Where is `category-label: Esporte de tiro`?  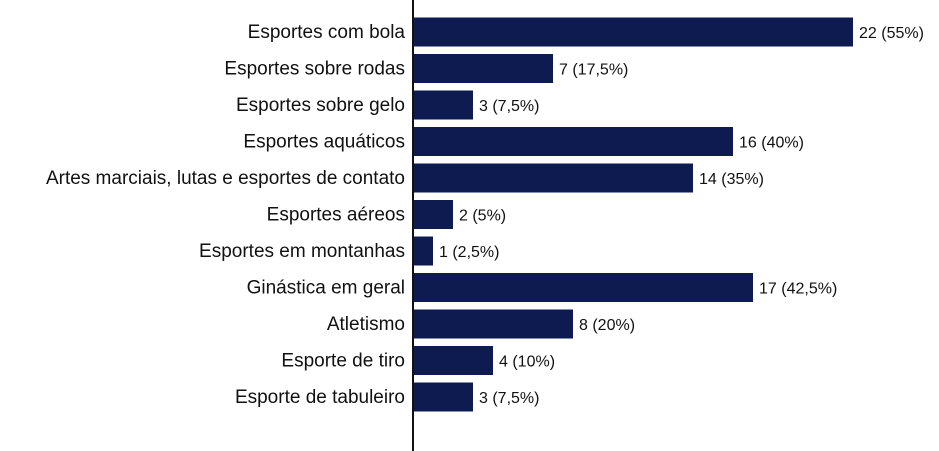
category-label: Esporte de tiro is located at coordinates (343, 361).